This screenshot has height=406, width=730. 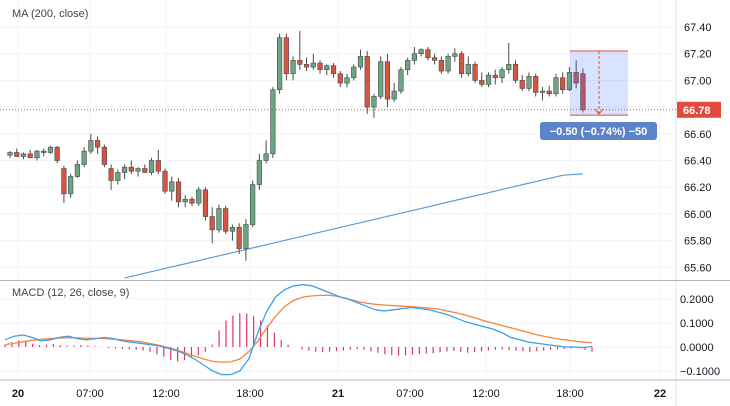 I want to click on time-tick-label: 18:00, so click(x=250, y=394).